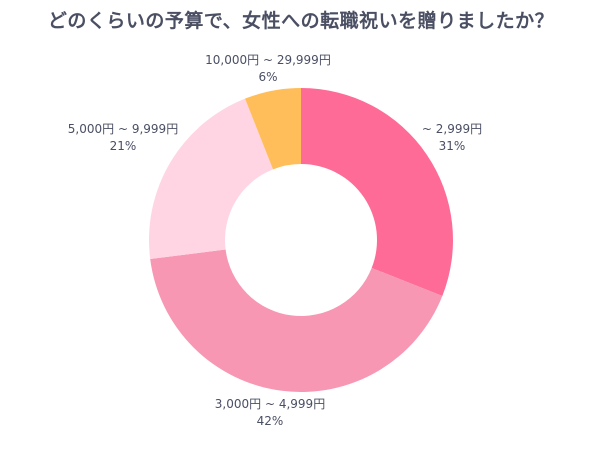  Describe the element at coordinates (452, 146) in the screenshot. I see `slice-value-label: 31%` at that location.